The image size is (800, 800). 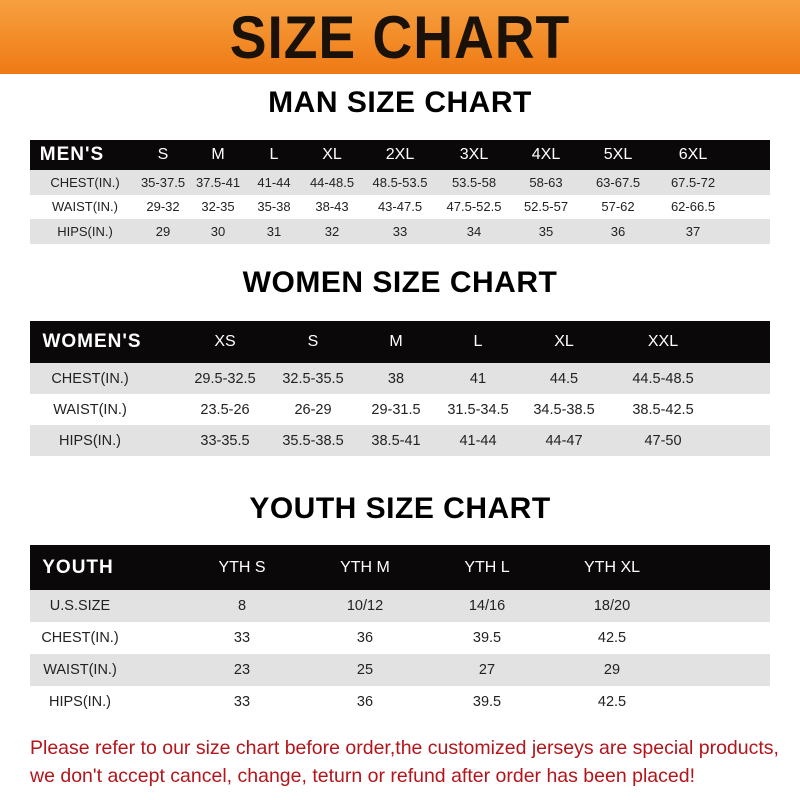 What do you see at coordinates (400, 155) in the screenshot?
I see `table-header-row: MEN'S S M L XL 2XL 3XL 4XL 5XL 6XL` at bounding box center [400, 155].